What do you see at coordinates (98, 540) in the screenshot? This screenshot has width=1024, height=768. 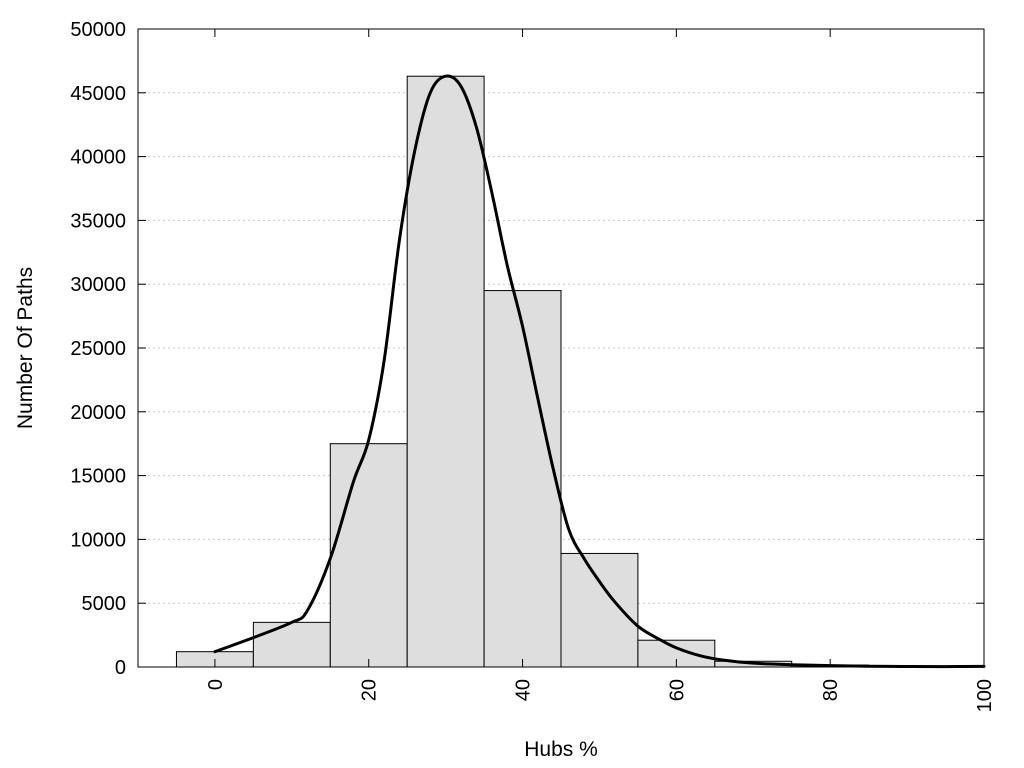 I see `y-tick-label: 10000` at bounding box center [98, 540].